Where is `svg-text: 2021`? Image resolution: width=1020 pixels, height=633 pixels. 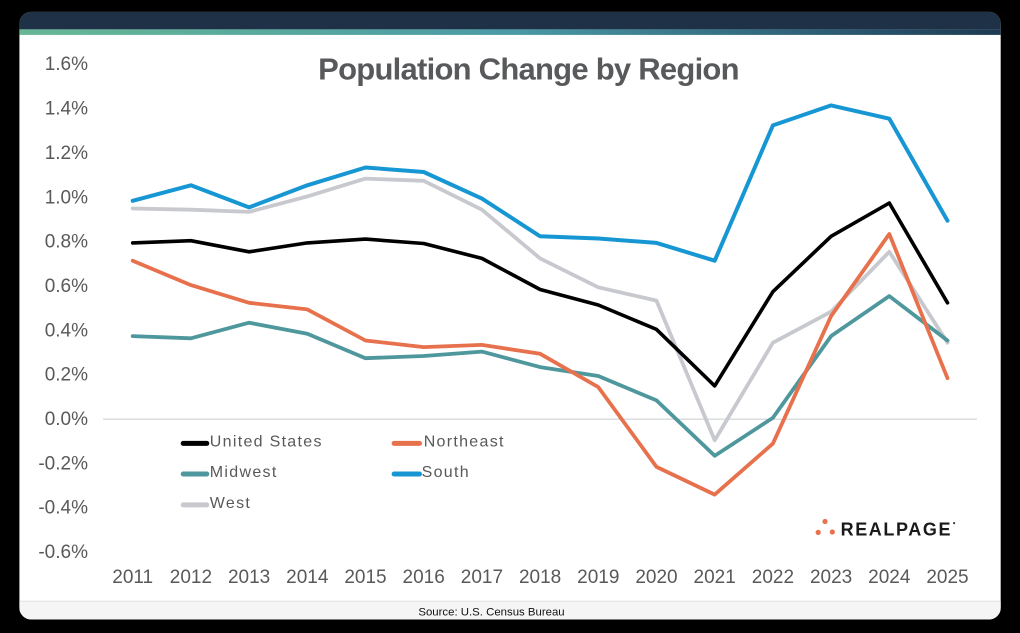
svg-text: 2021 is located at coordinates (715, 577).